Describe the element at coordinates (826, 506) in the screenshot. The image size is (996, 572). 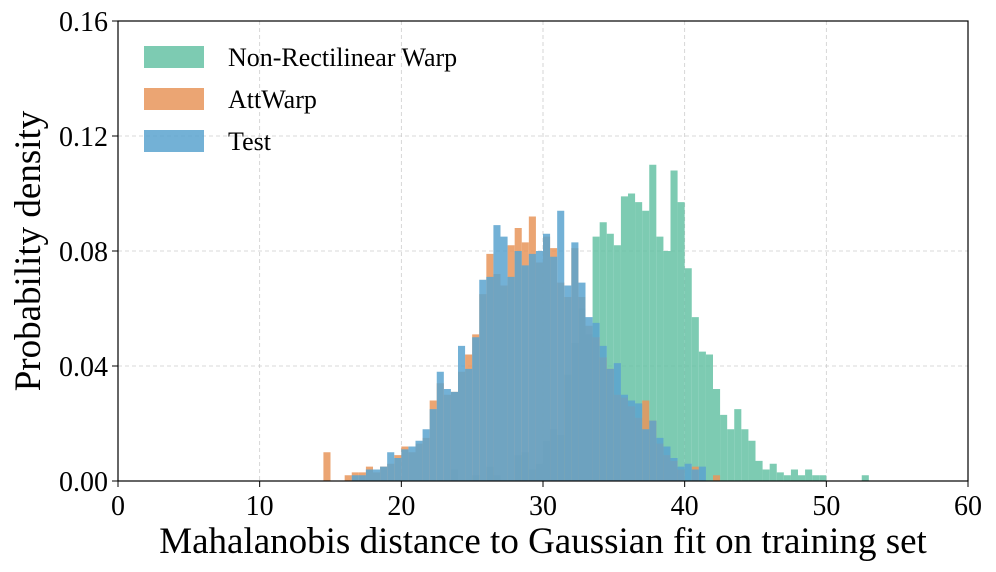
I see `x-tick-label: 50` at that location.